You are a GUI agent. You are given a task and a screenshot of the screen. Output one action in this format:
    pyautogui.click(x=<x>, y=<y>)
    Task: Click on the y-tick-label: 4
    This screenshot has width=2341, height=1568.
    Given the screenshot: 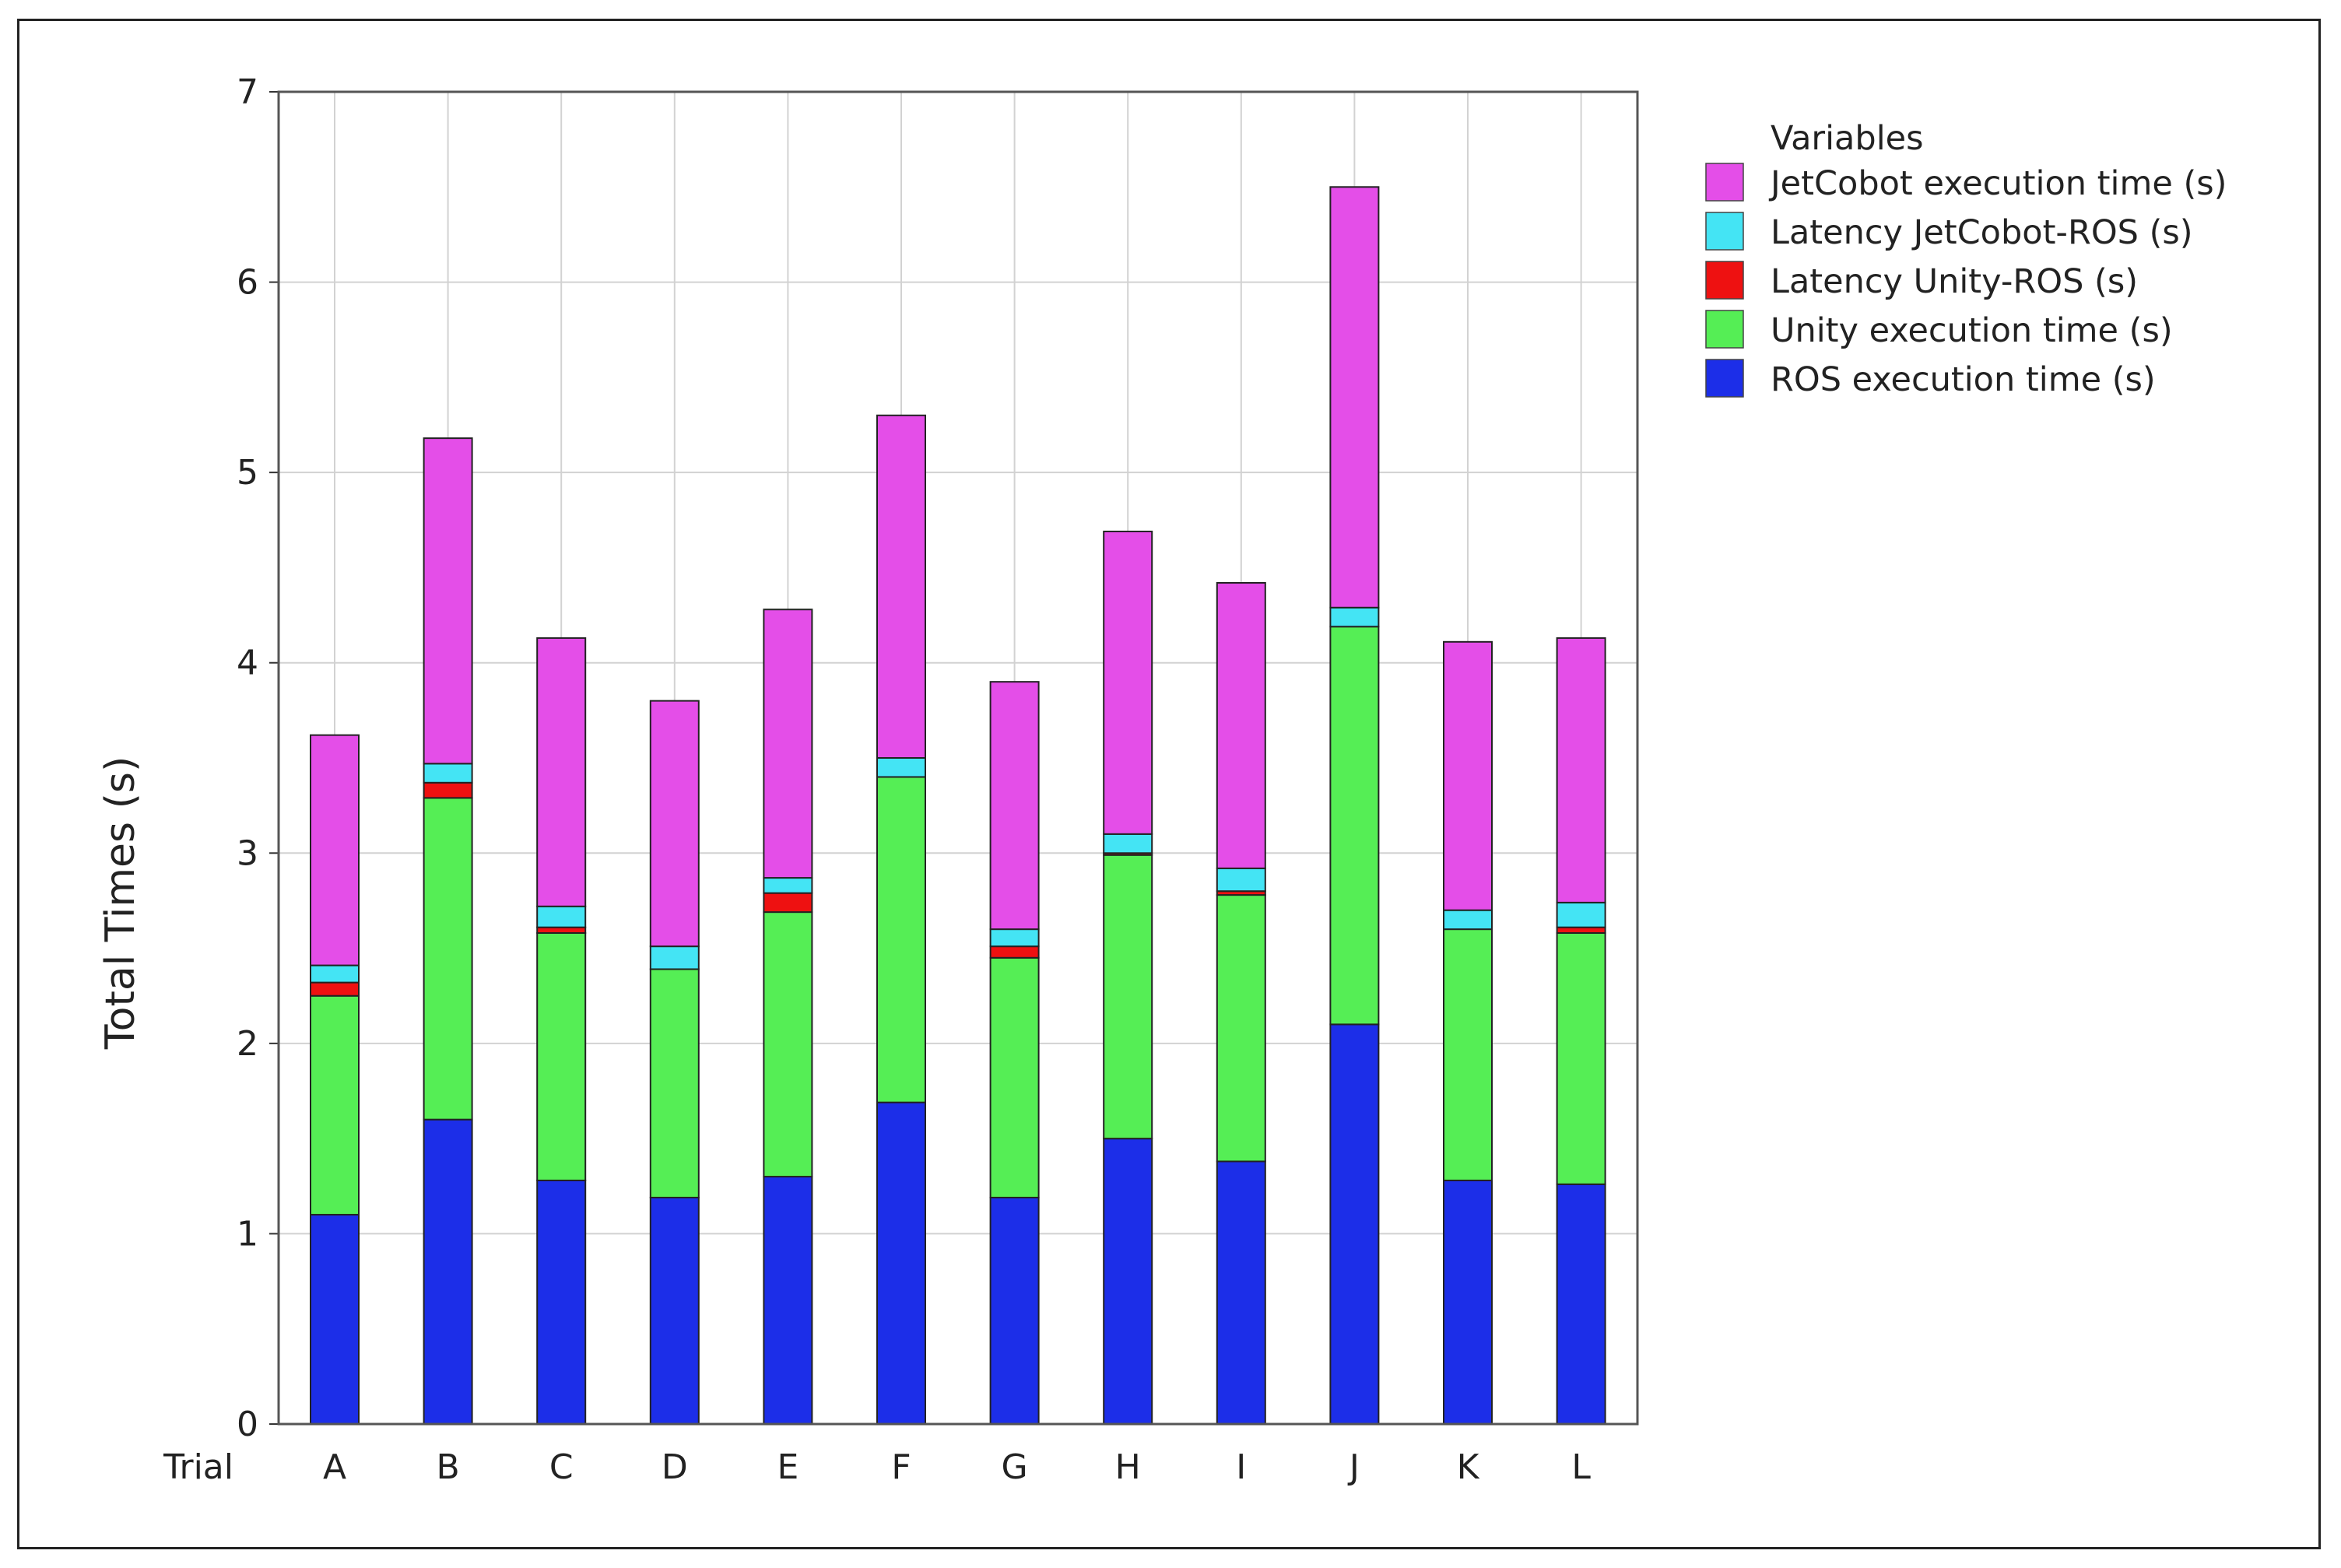 What is the action you would take?
    pyautogui.click(x=248, y=663)
    